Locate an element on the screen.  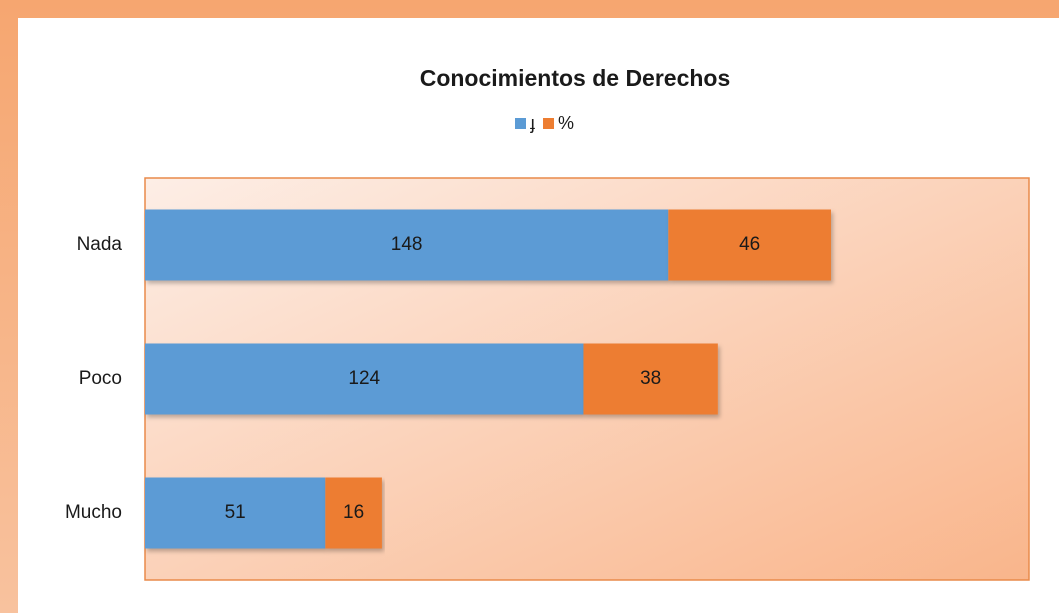
data-label: 51 is located at coordinates (235, 512).